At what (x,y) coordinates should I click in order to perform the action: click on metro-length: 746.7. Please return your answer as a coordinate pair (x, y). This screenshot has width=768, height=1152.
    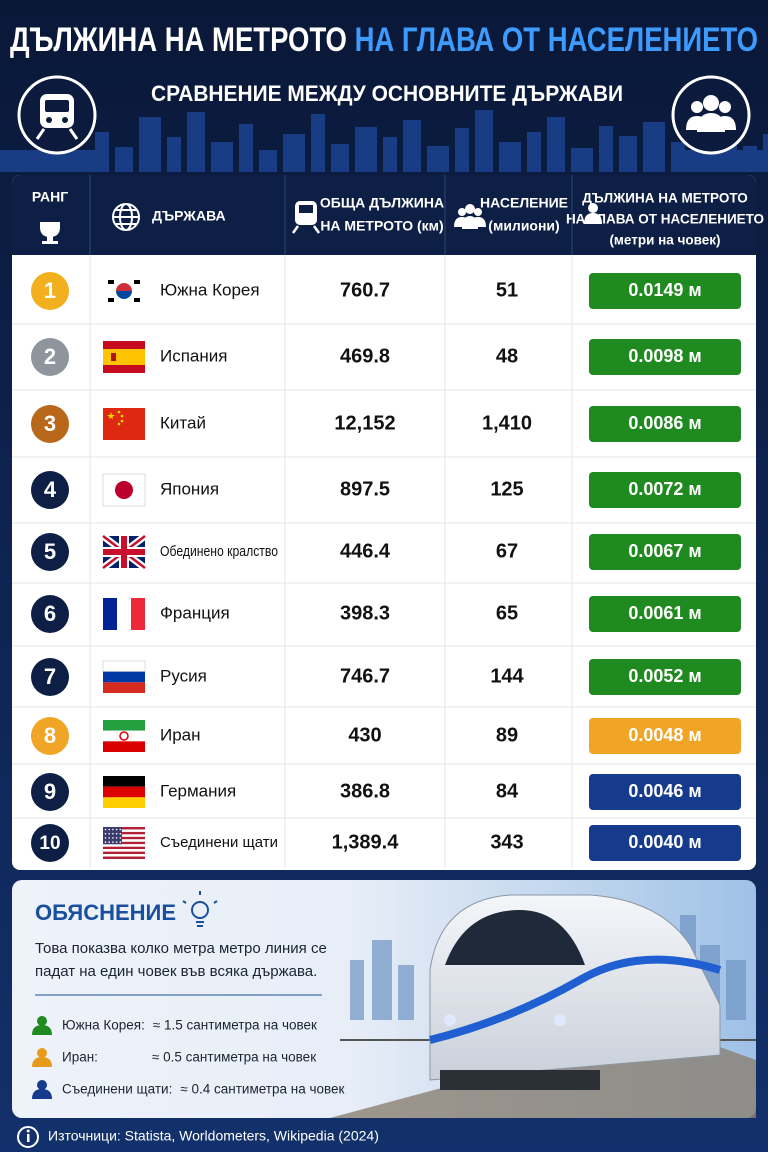
    Looking at the image, I should click on (365, 676).